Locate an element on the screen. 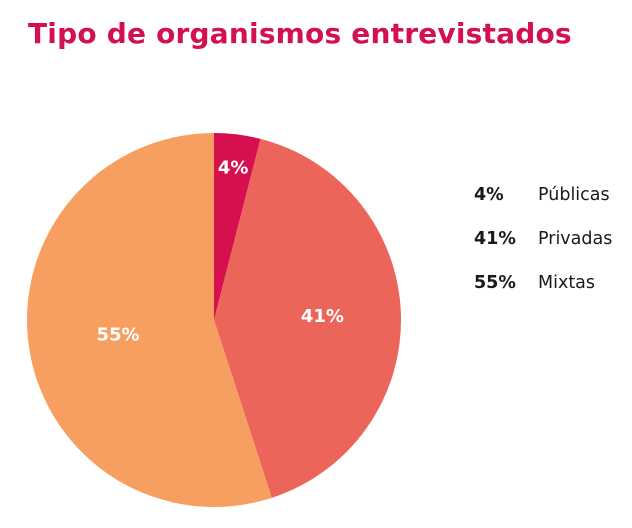 The height and width of the screenshot is (528, 632). pie-slice-labels: 4% 41% 55% is located at coordinates (219, 251).